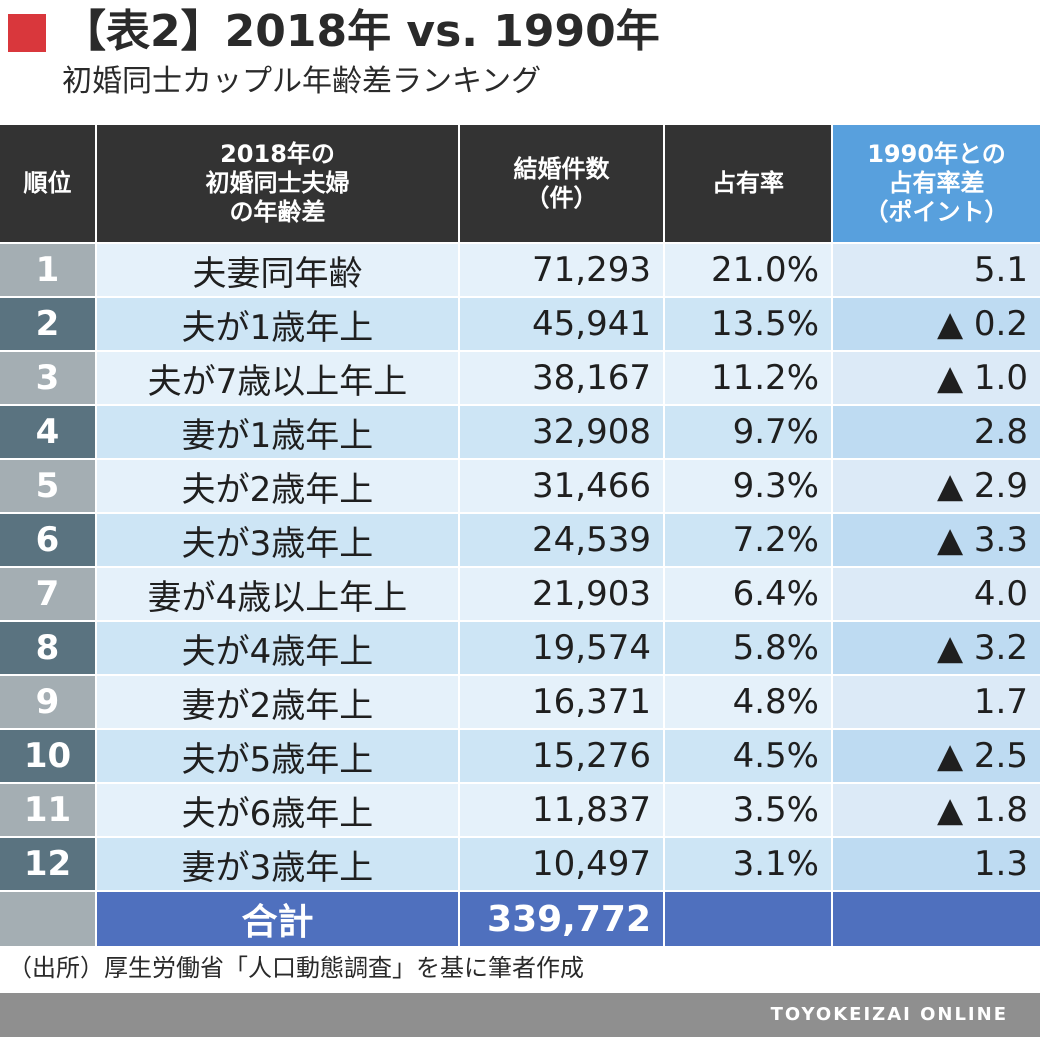 This screenshot has width=1040, height=1037. Describe the element at coordinates (278, 431) in the screenshot. I see `age-diff-cell: 妻が1歳年上` at that location.